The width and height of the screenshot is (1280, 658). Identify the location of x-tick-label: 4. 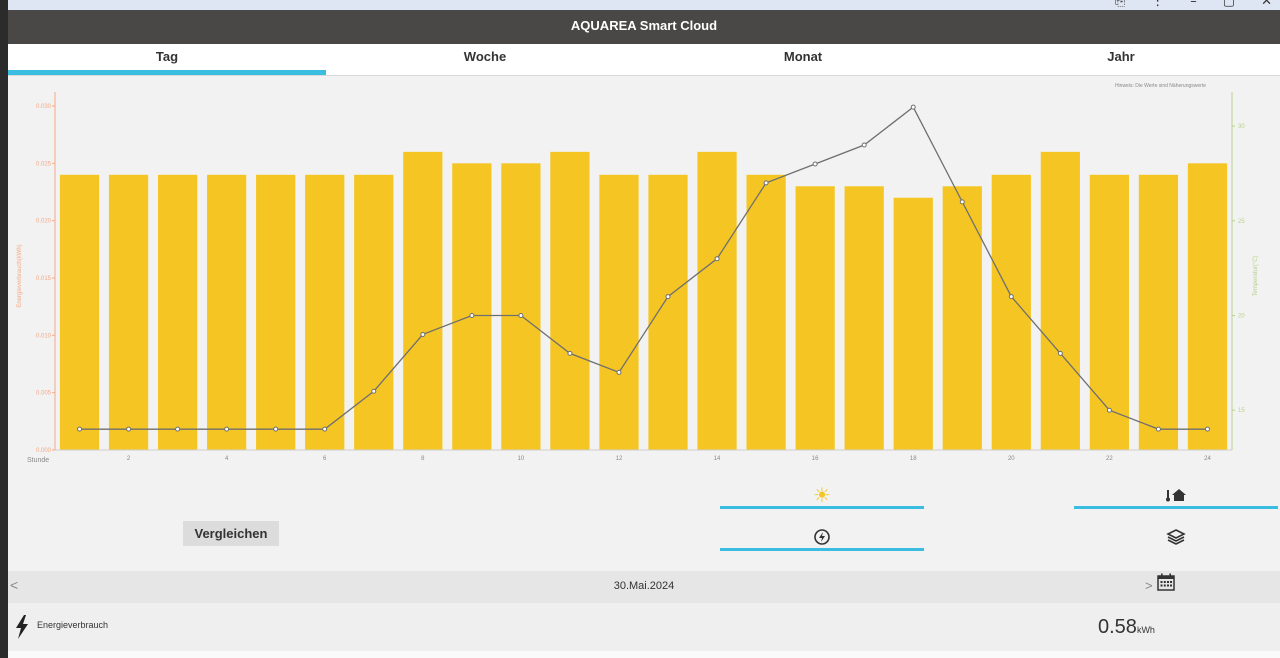
(227, 459).